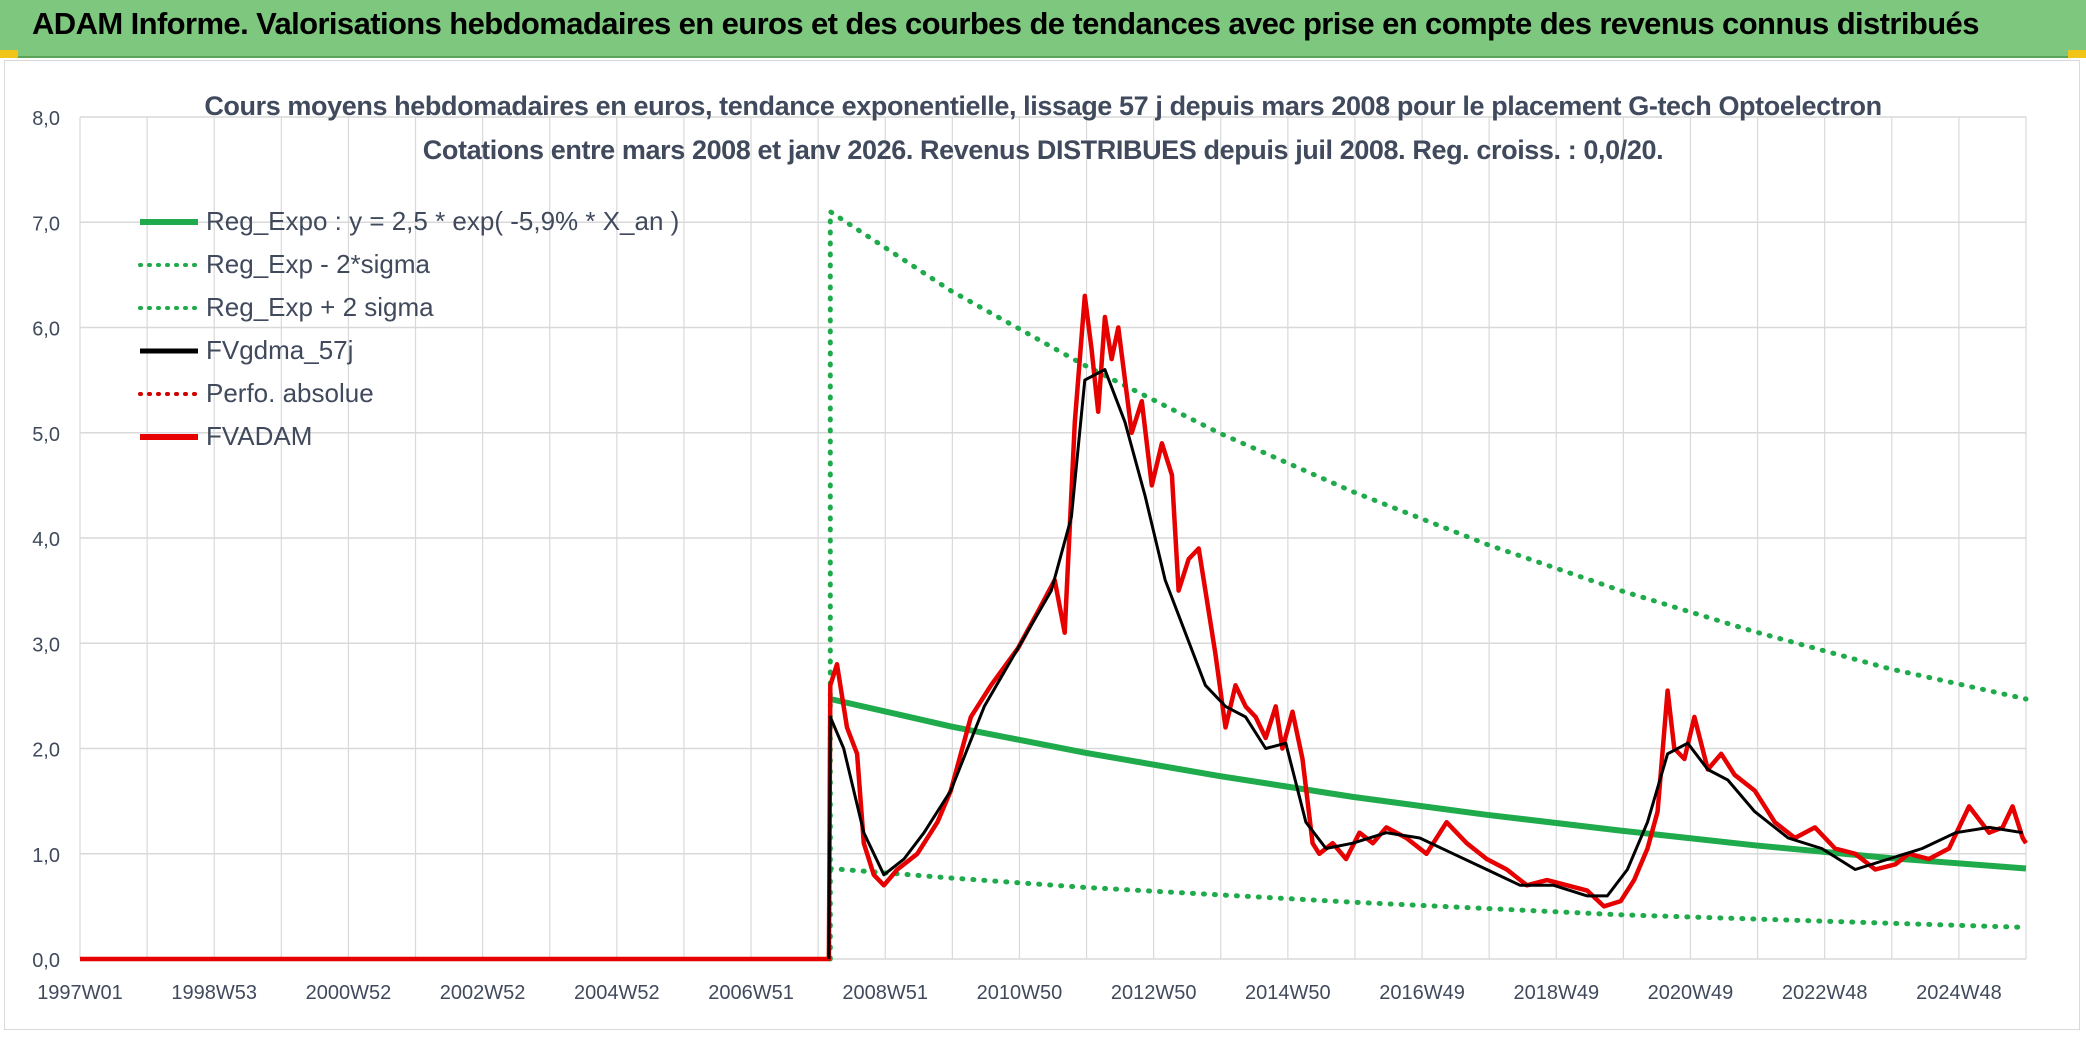 The height and width of the screenshot is (1037, 2086). Describe the element at coordinates (46, 645) in the screenshot. I see `y-tick-label: 3,0` at that location.